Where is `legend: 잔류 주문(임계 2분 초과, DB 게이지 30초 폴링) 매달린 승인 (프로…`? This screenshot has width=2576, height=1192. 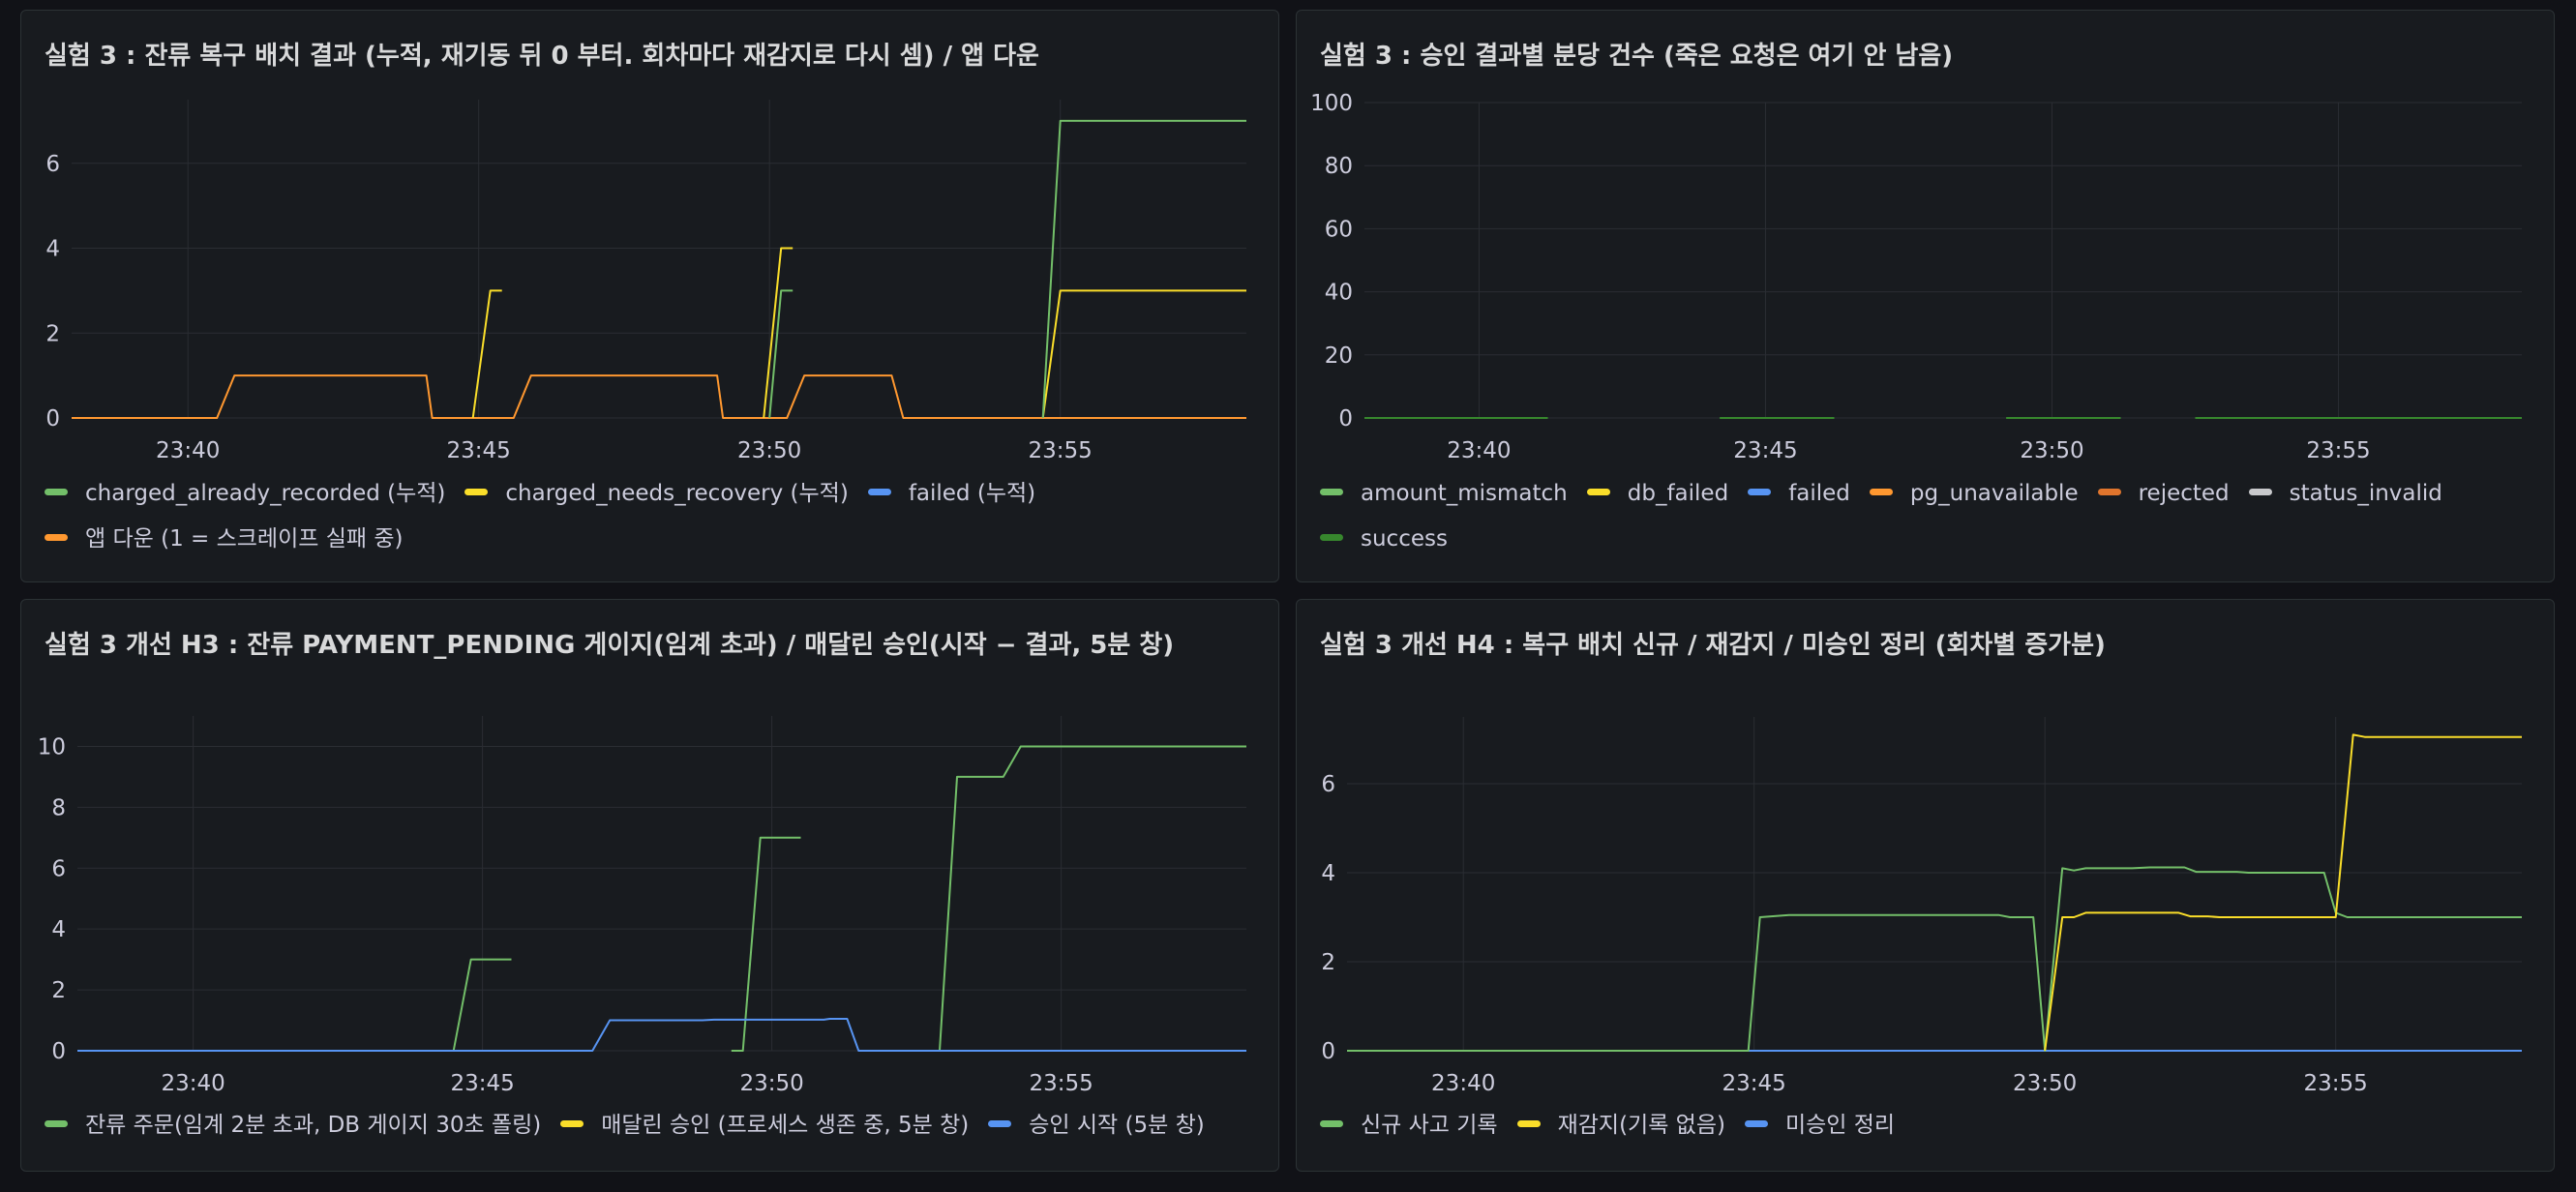
legend: 잔류 주문(임계 2분 초과, DB 게이지 30초 폴링) 매달린 승인 (프로… is located at coordinates (654, 1125).